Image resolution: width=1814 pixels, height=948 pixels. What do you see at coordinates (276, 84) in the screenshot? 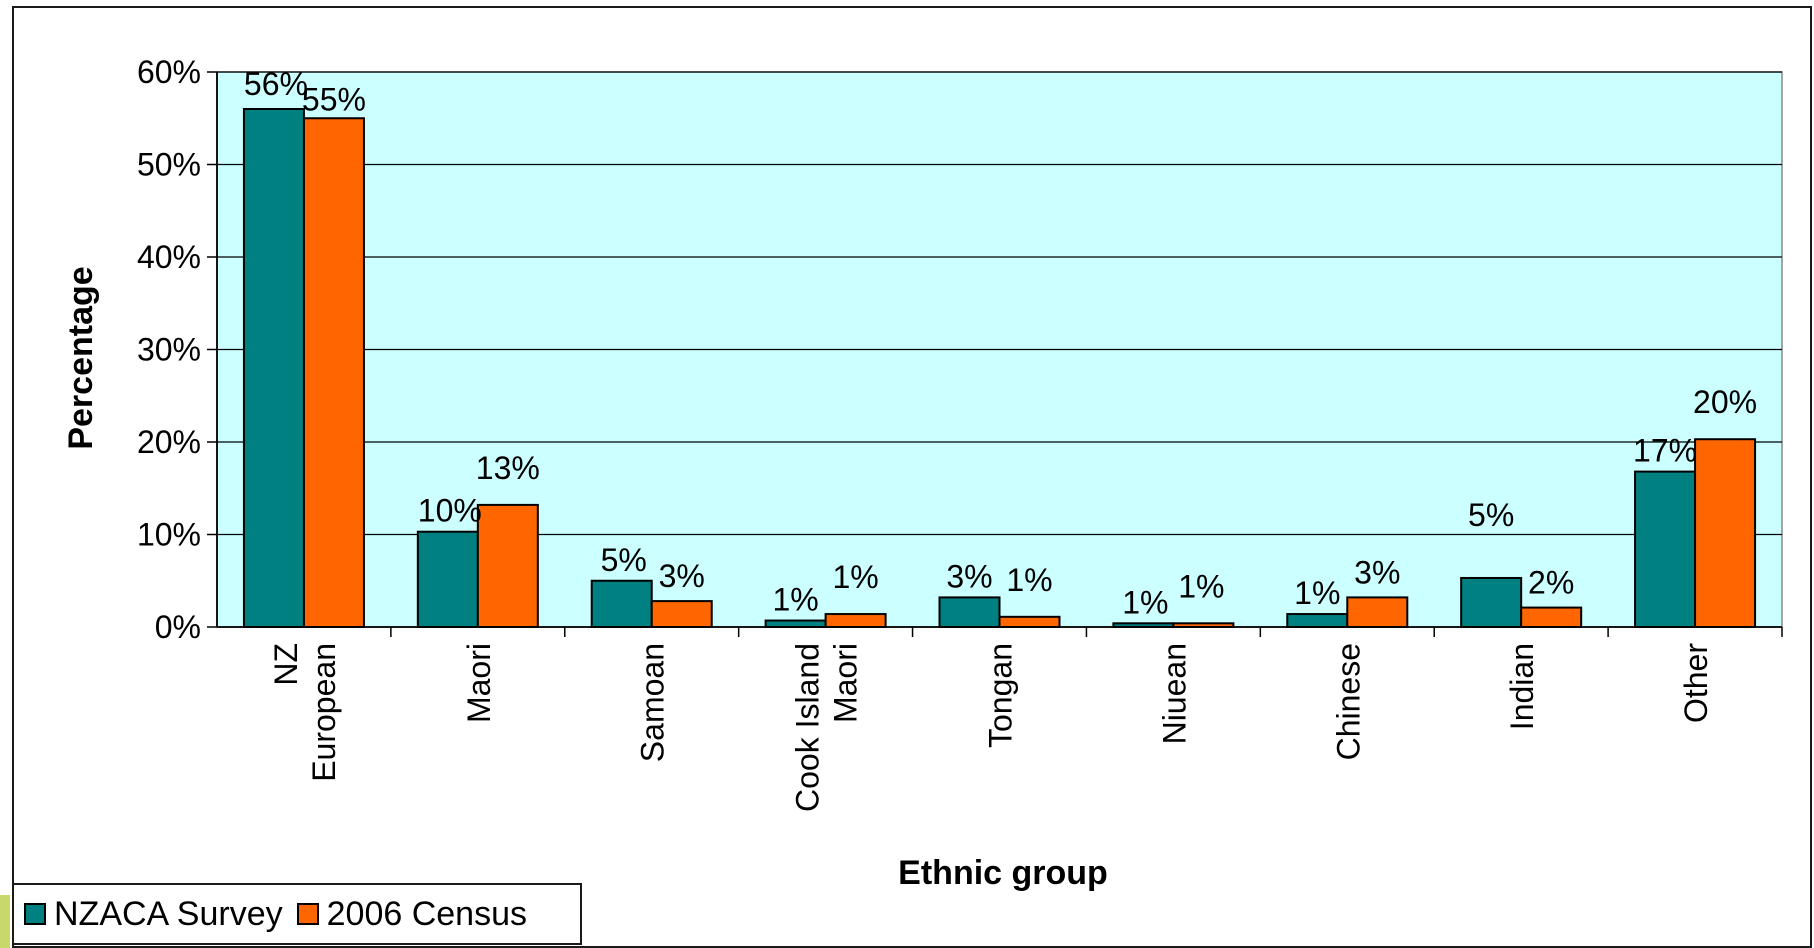
I see `data-label-nzaca-survey: 56%` at bounding box center [276, 84].